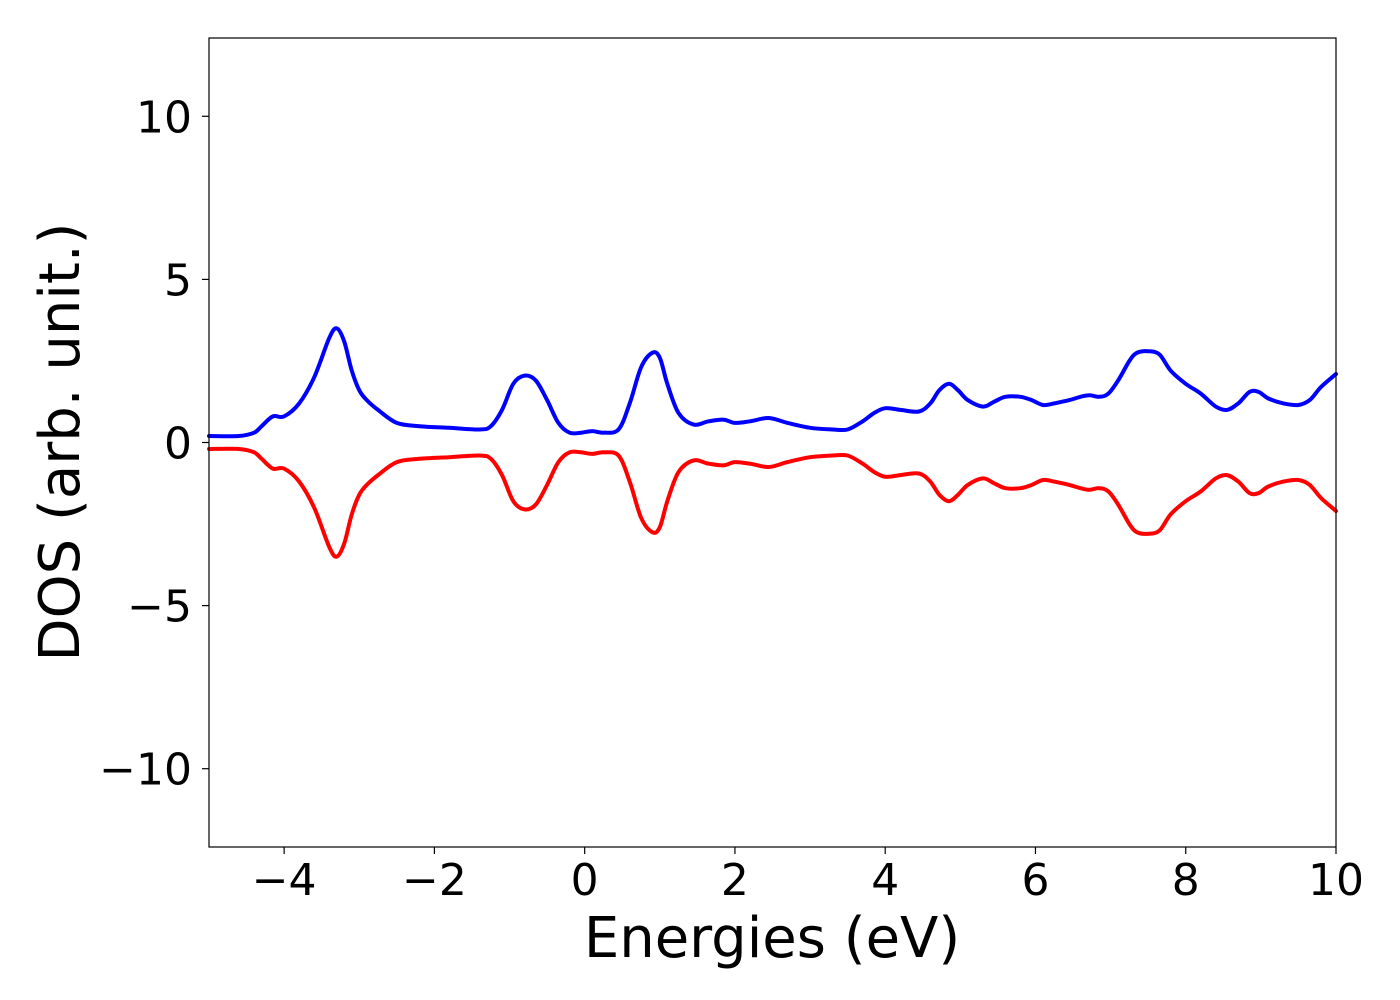 This screenshot has height=1000, width=1400. I want to click on y-axis-label: DOS (arb. unit.), so click(60, 441).